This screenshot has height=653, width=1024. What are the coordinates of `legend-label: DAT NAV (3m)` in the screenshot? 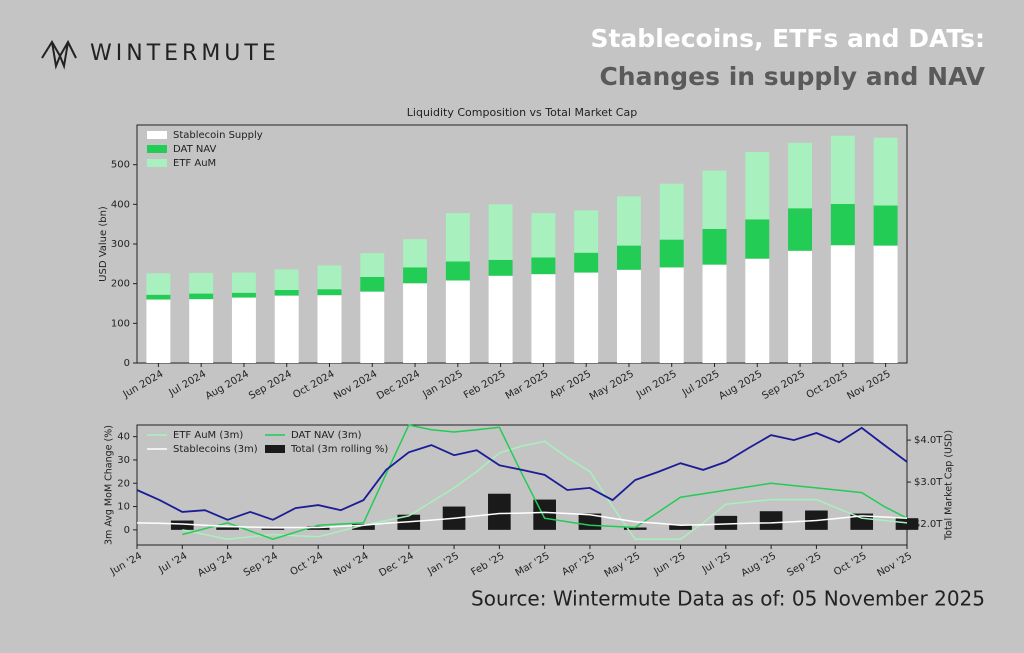 It's located at (326, 435).